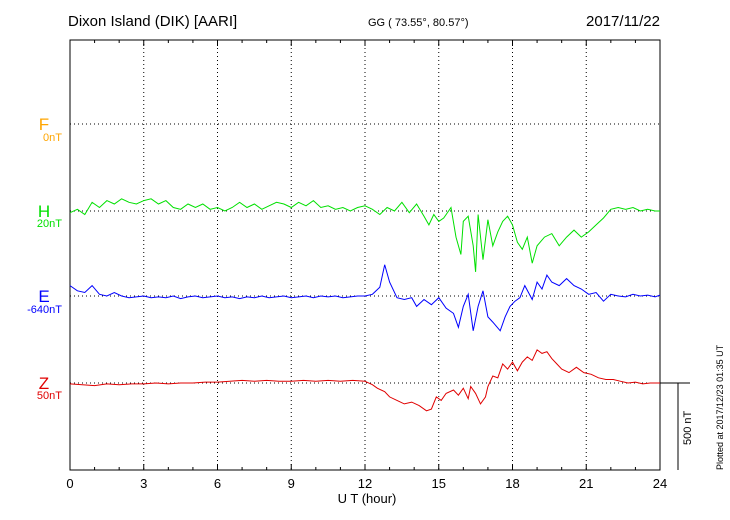 The image size is (730, 520). What do you see at coordinates (364, 380) in the screenshot?
I see `series-line-Z` at bounding box center [364, 380].